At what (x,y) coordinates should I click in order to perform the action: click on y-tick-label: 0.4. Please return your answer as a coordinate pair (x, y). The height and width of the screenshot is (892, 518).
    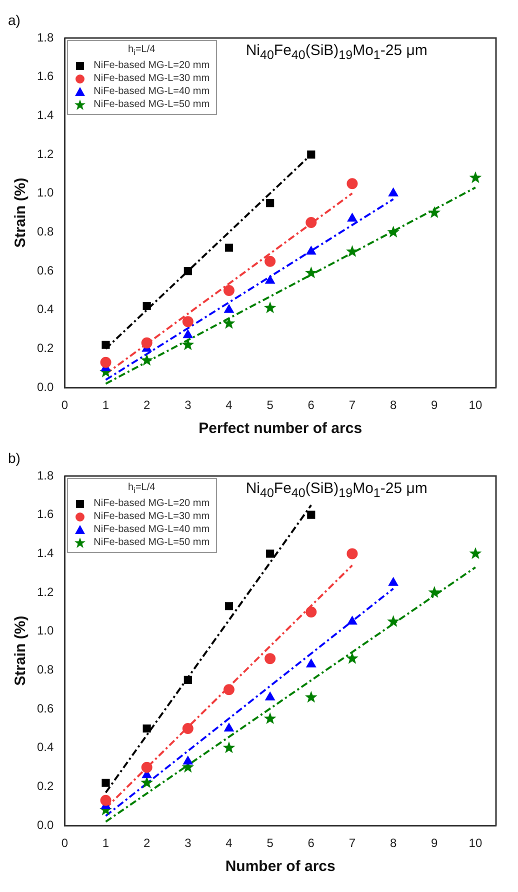
    Looking at the image, I should click on (45, 747).